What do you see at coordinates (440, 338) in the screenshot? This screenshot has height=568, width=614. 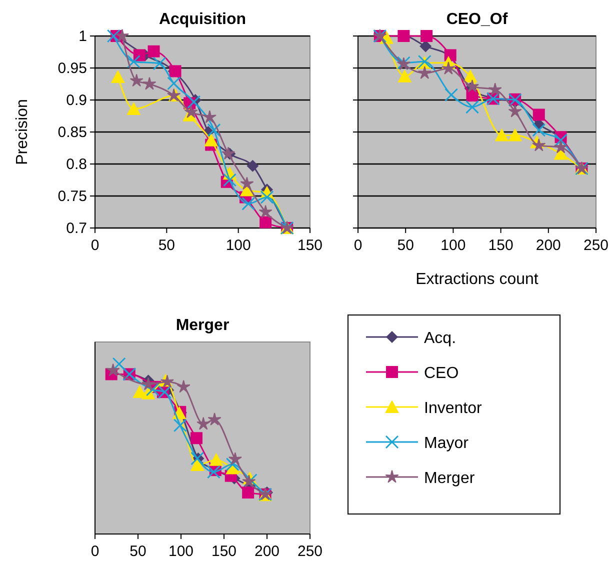 I see `legend-label: Acq.` at bounding box center [440, 338].